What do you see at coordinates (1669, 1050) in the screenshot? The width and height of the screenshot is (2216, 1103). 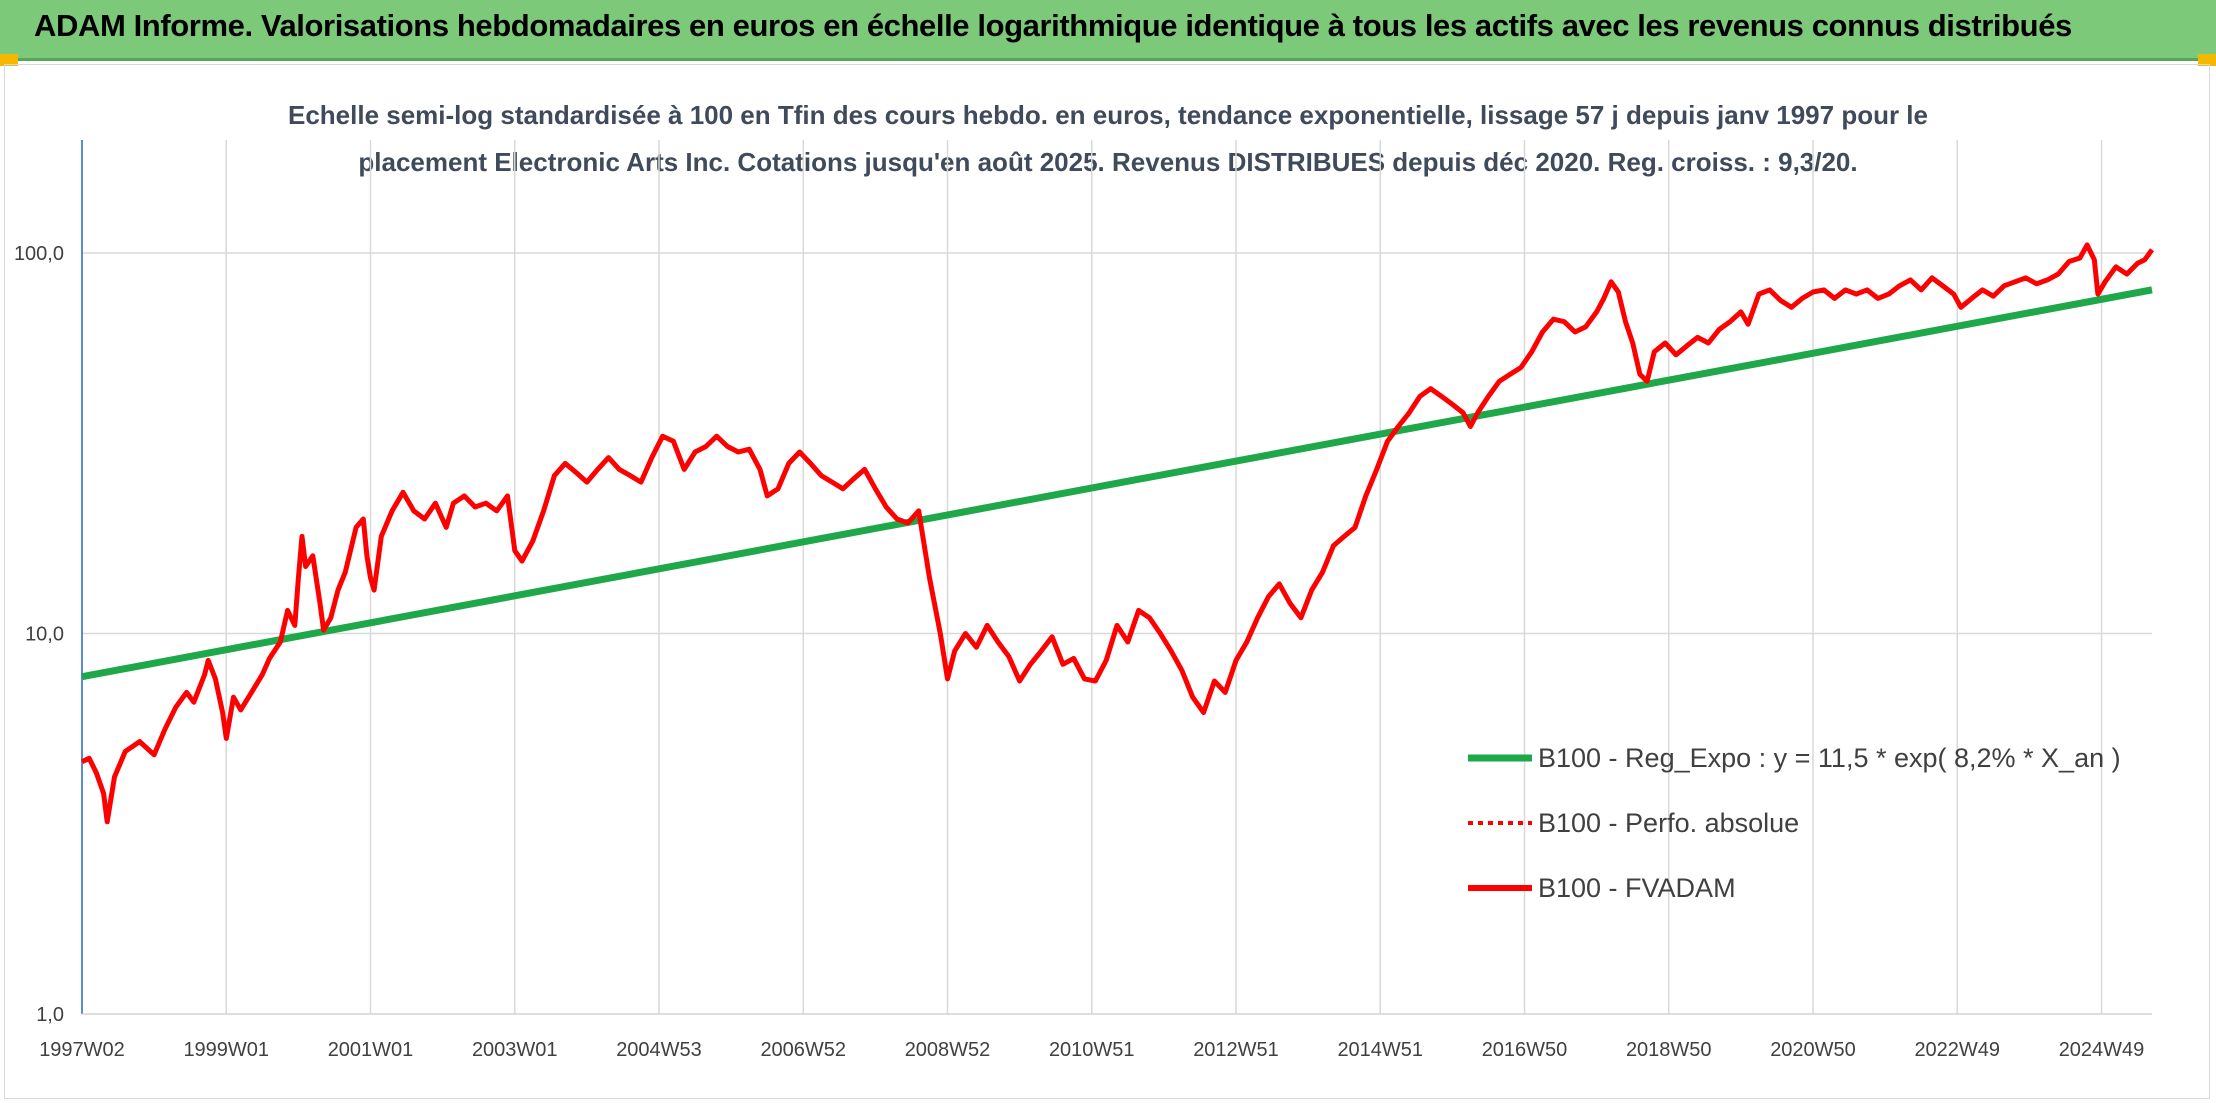 I see `x-tick-label: 2018W50` at bounding box center [1669, 1050].